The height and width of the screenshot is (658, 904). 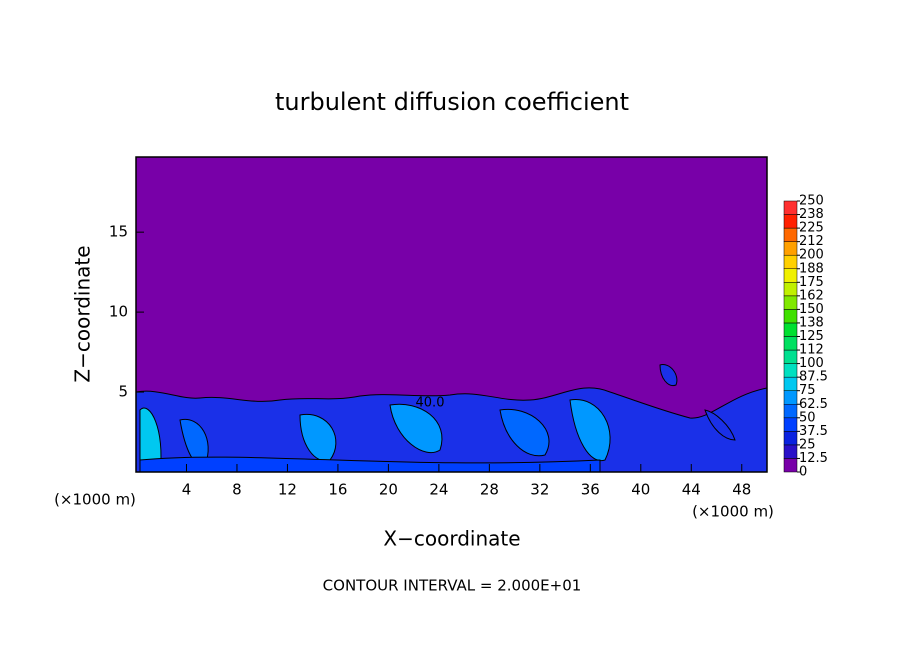 What do you see at coordinates (811, 282) in the screenshot?
I see `colorbar-label: 175` at bounding box center [811, 282].